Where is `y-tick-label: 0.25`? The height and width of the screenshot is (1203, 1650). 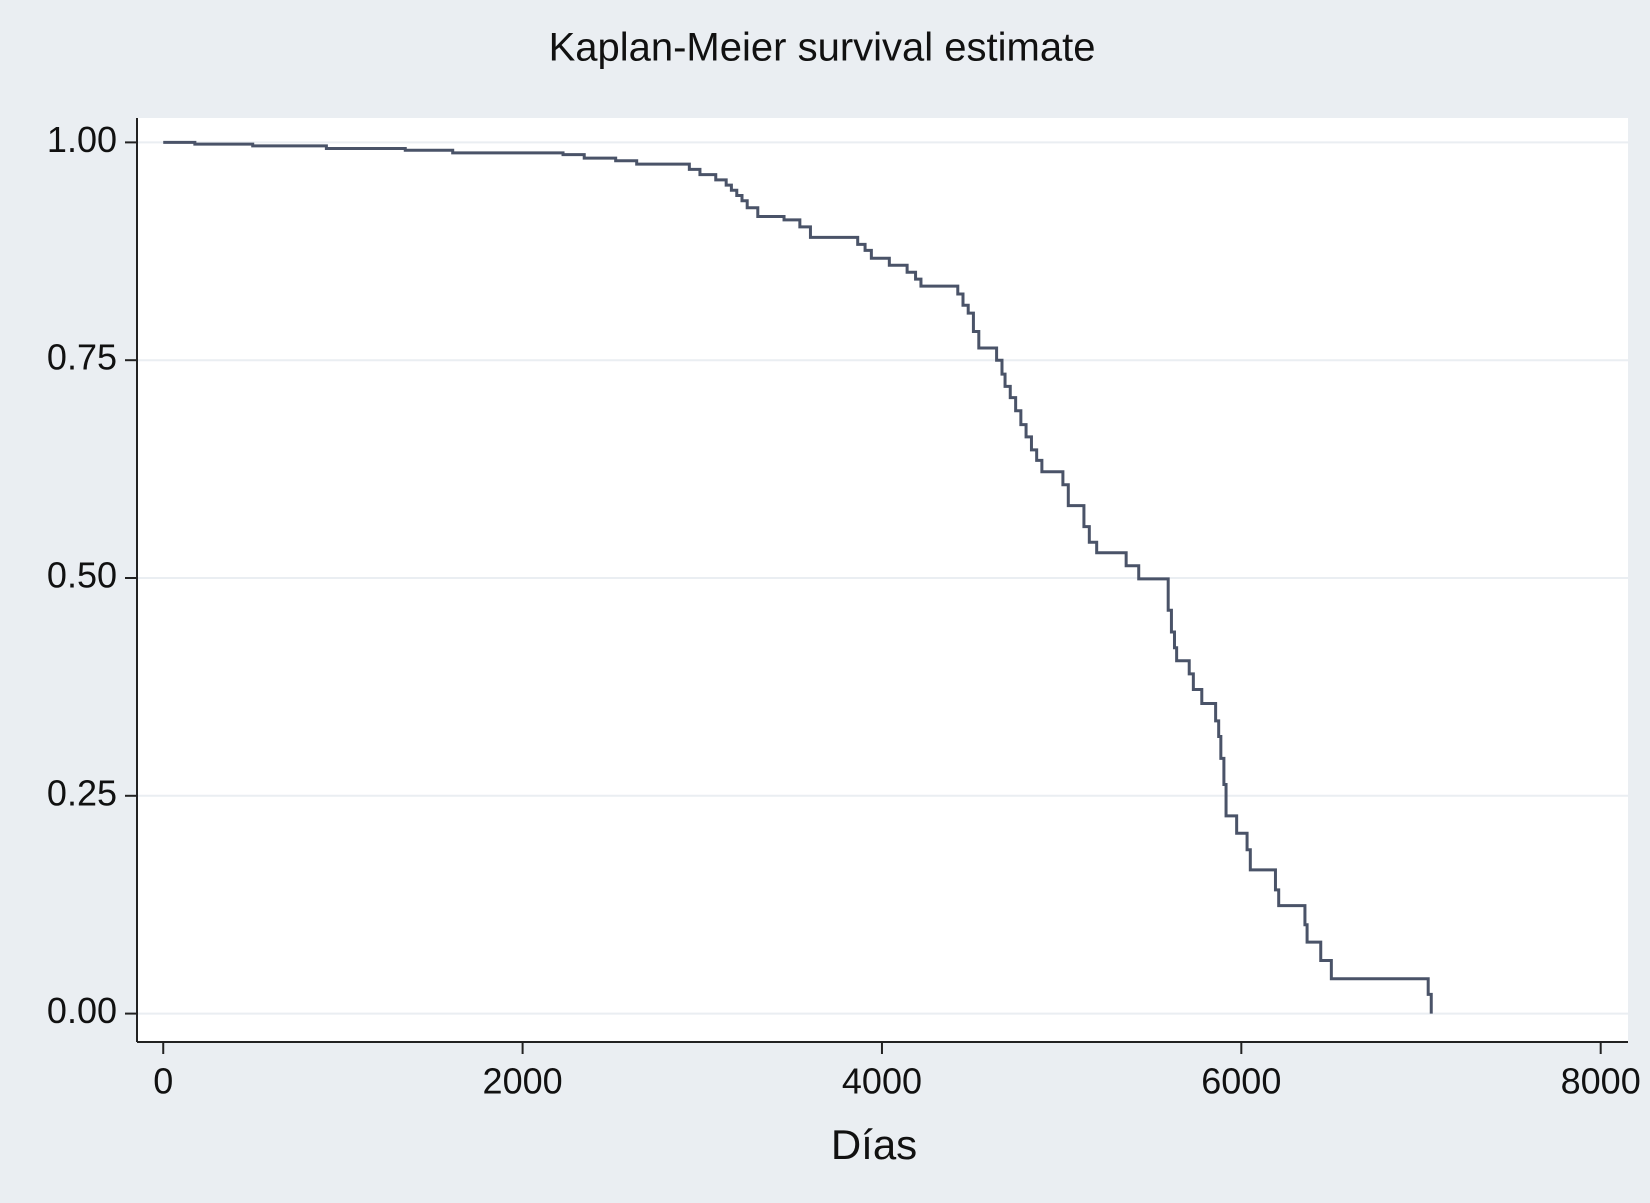 y-tick-label: 0.25 is located at coordinates (82, 792).